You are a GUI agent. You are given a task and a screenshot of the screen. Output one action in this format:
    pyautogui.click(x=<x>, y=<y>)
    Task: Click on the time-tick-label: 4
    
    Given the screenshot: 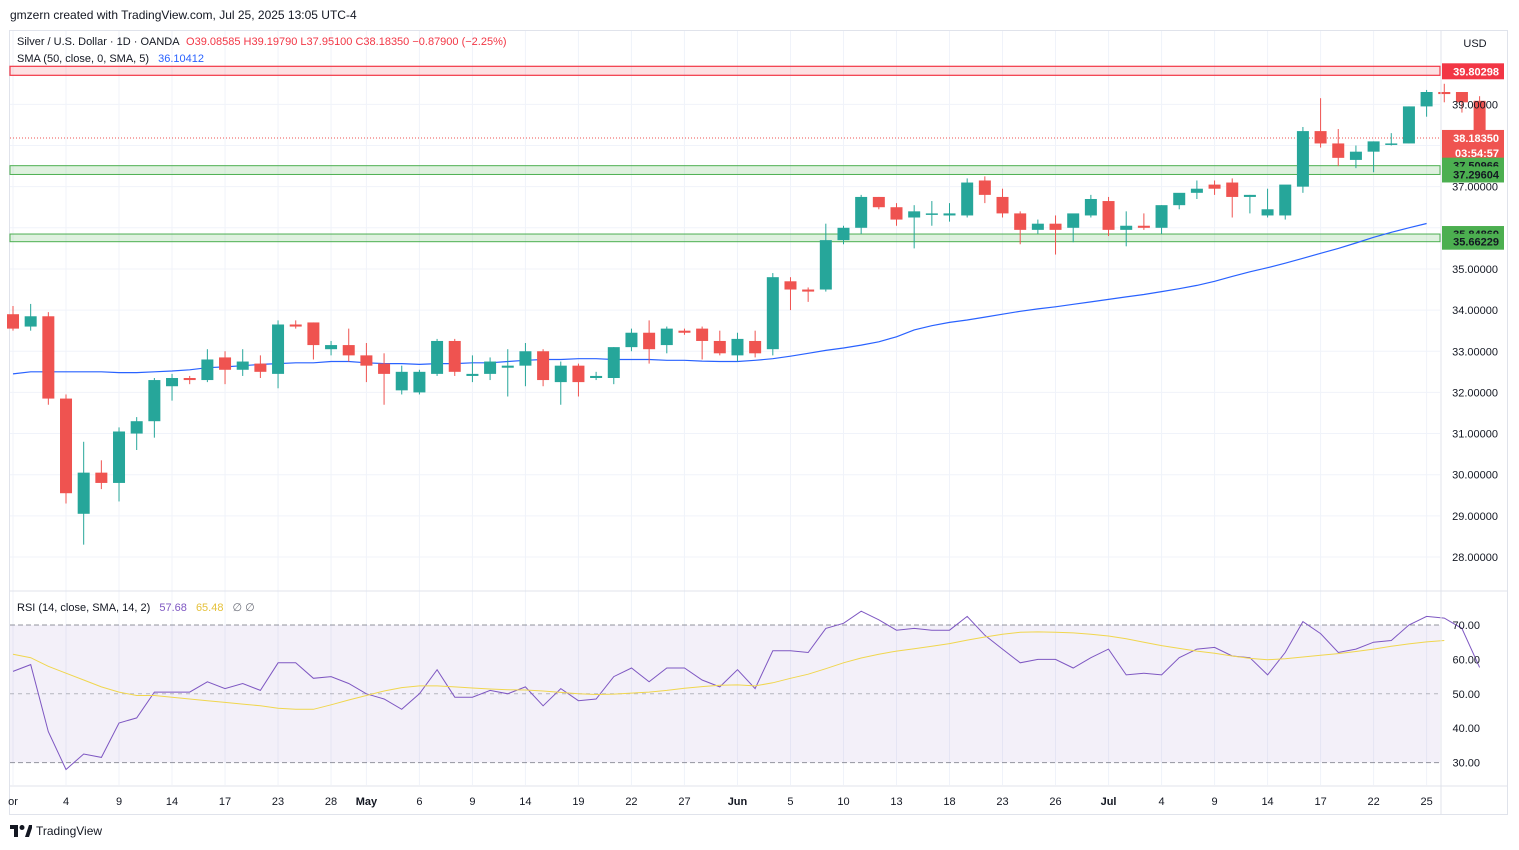 What is the action you would take?
    pyautogui.click(x=1161, y=802)
    